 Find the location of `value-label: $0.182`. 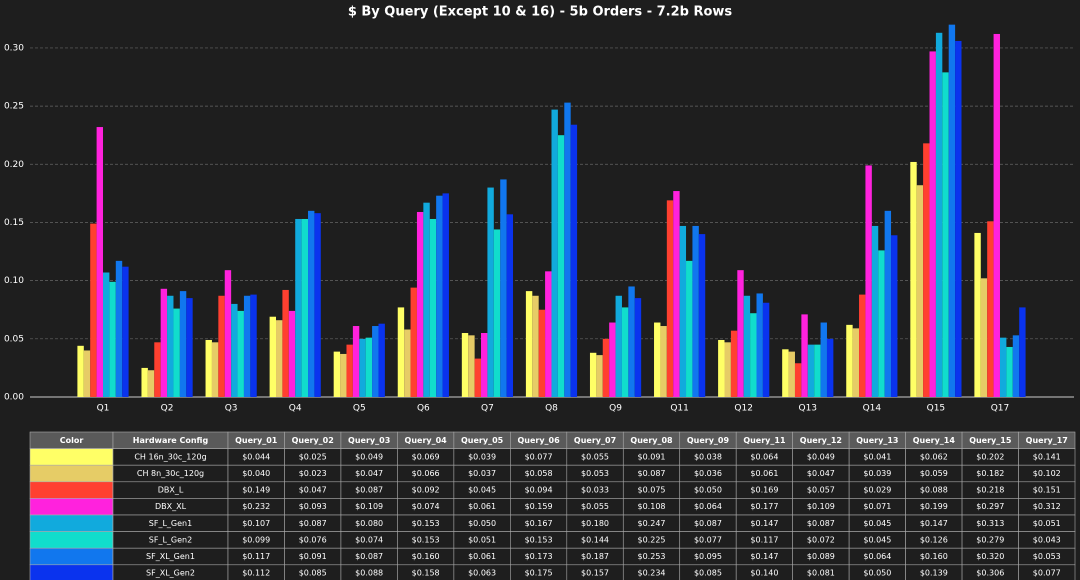

value-label: $0.182 is located at coordinates (990, 473).